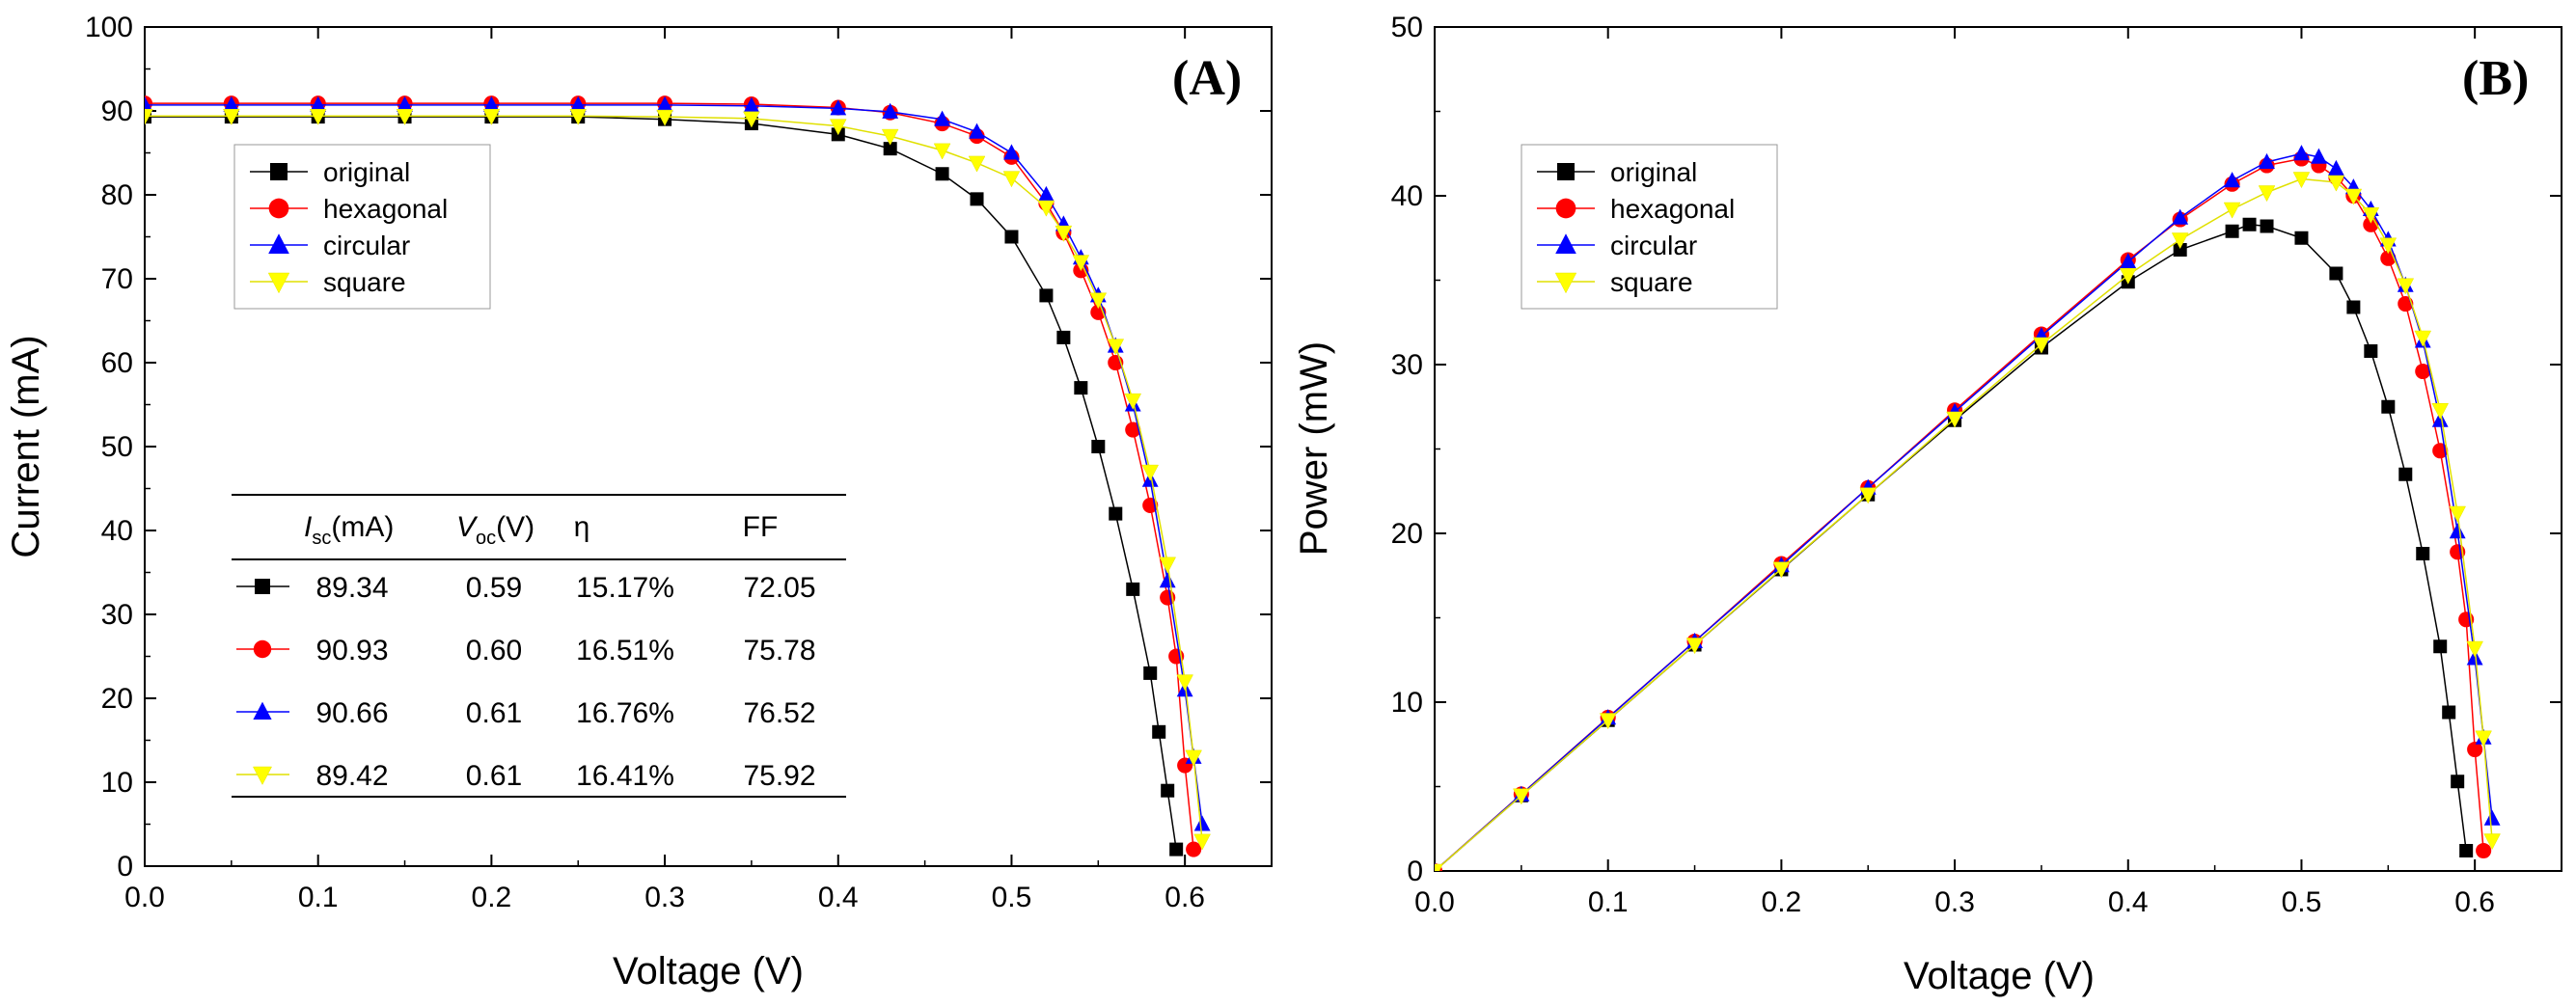 The width and height of the screenshot is (2576, 1006). Describe the element at coordinates (1314, 448) in the screenshot. I see `y-axis-label: Power (mW)` at that location.